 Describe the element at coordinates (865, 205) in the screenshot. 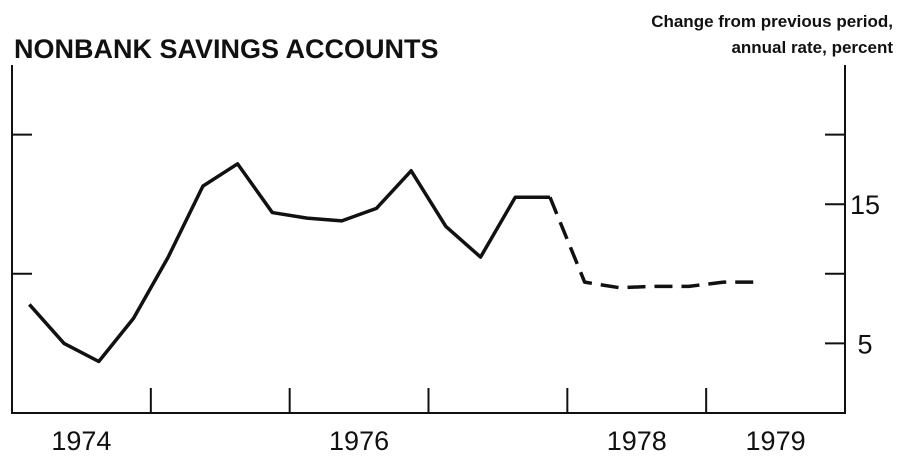

I see `y-tick-label: 15` at that location.